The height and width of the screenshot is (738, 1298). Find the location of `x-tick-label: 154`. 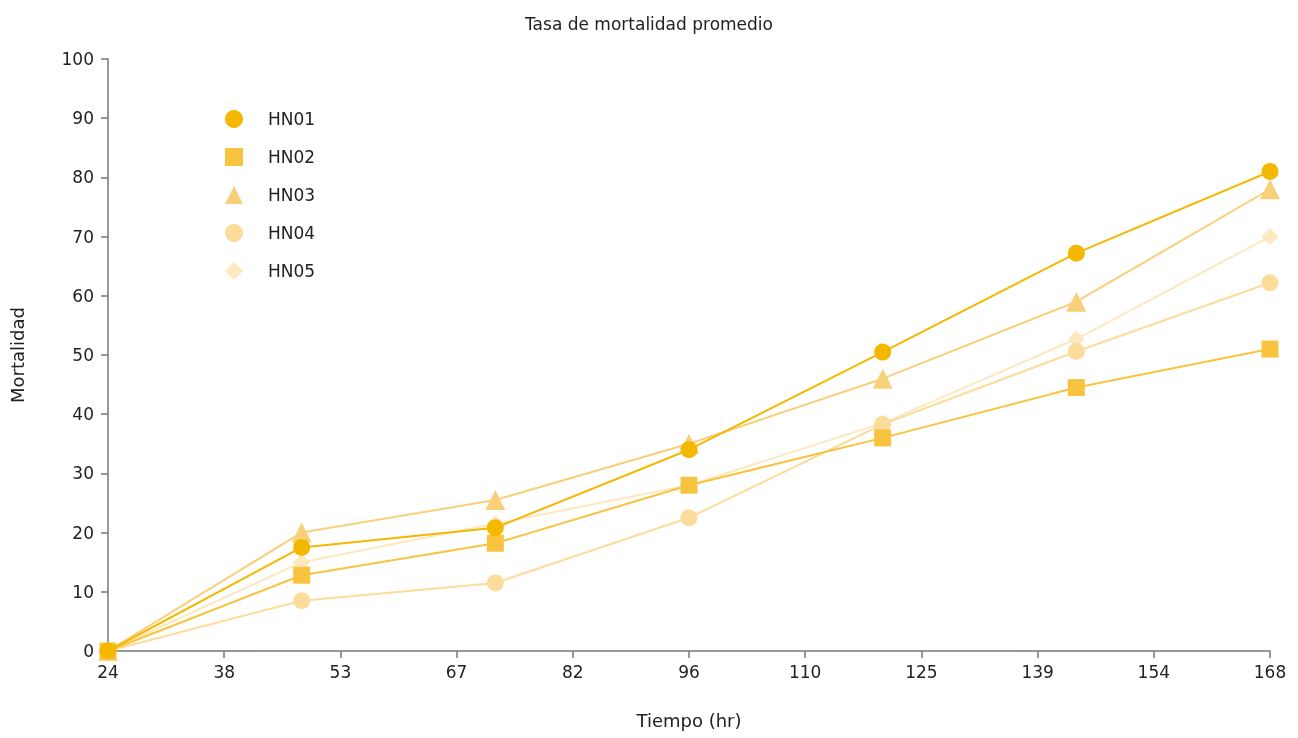

x-tick-label: 154 is located at coordinates (1154, 671).